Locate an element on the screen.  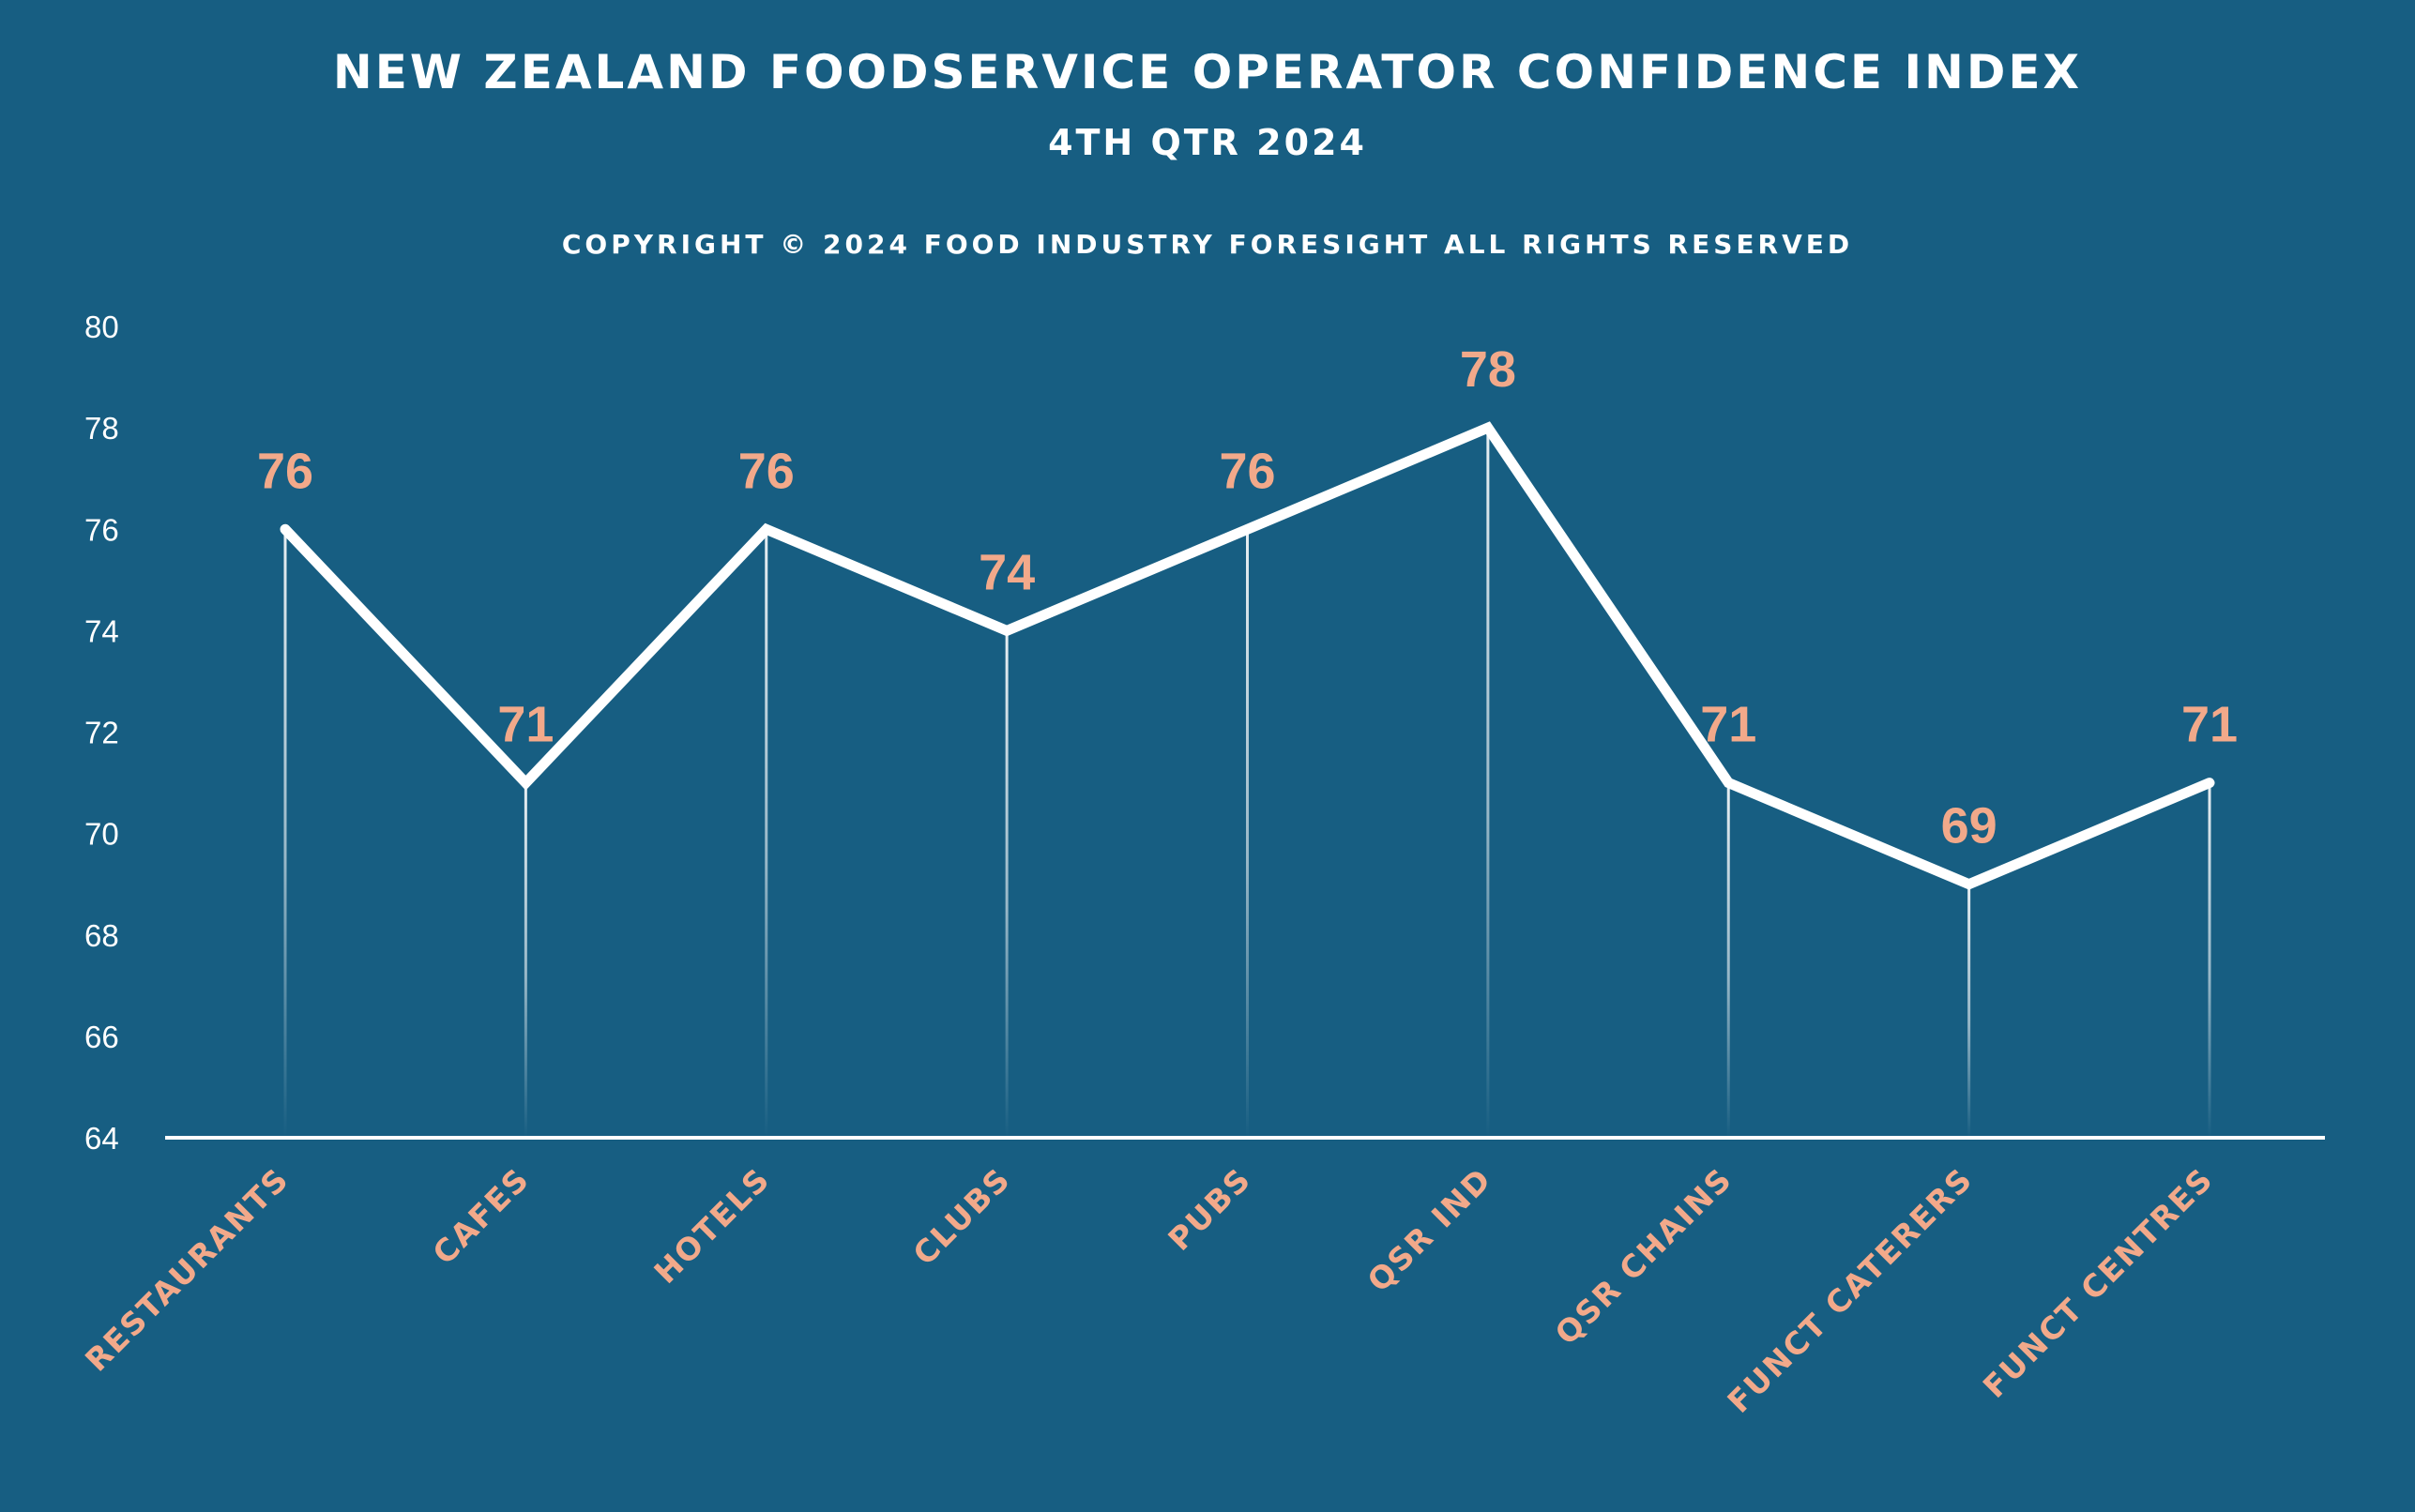
data-label: 69 is located at coordinates (1969, 826).